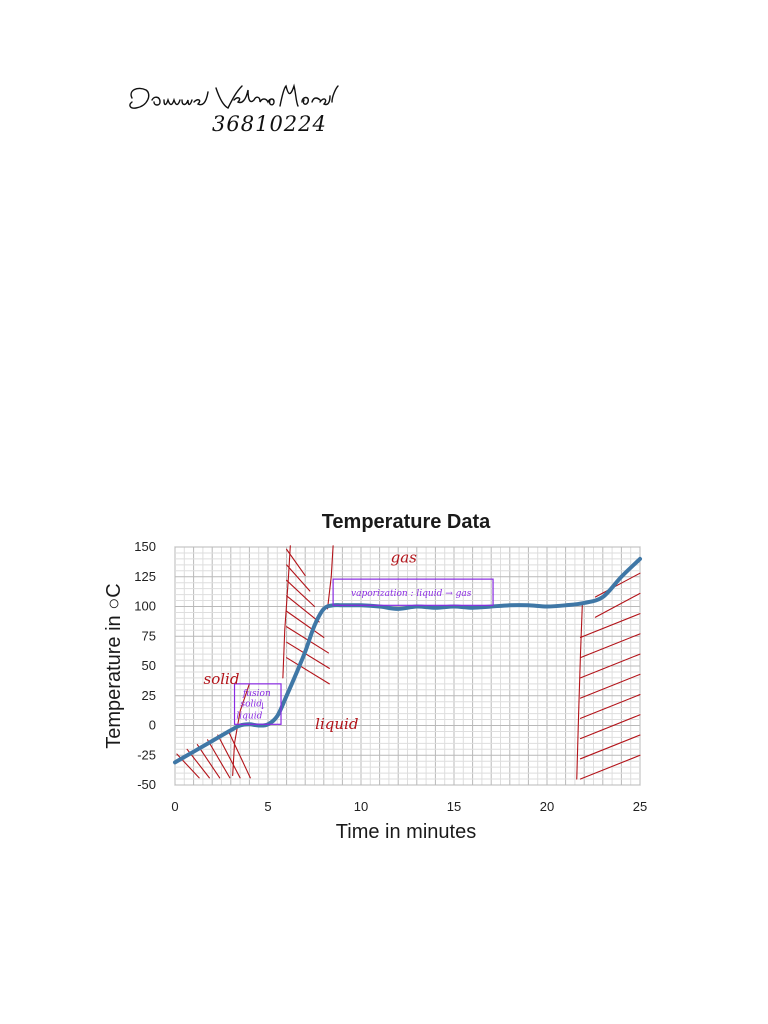  What do you see at coordinates (406, 522) in the screenshot?
I see `chart-title: Temperature Data` at bounding box center [406, 522].